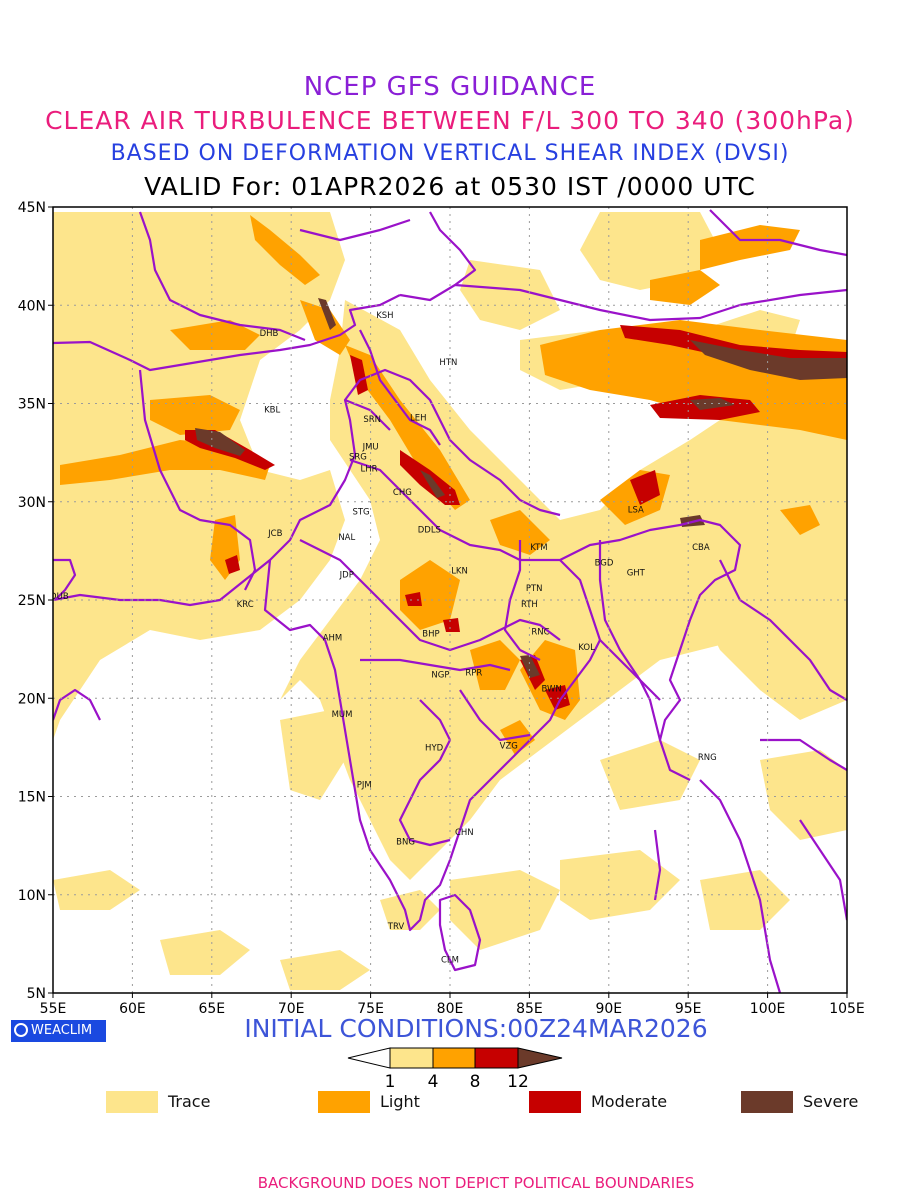 This screenshot has height=1200, width=900. I want to click on station-chn: CHN, so click(464, 833).